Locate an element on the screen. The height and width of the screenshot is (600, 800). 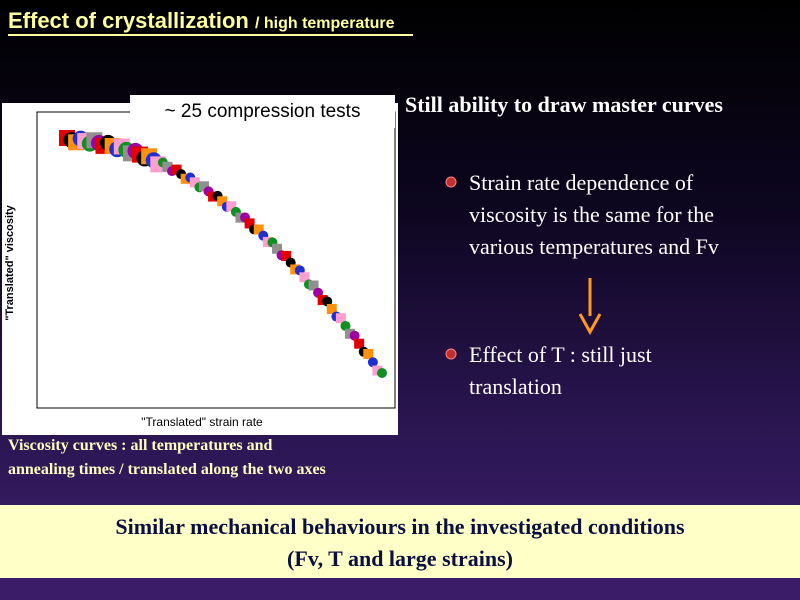
line: Strain rate dependence of is located at coordinates (581, 182).